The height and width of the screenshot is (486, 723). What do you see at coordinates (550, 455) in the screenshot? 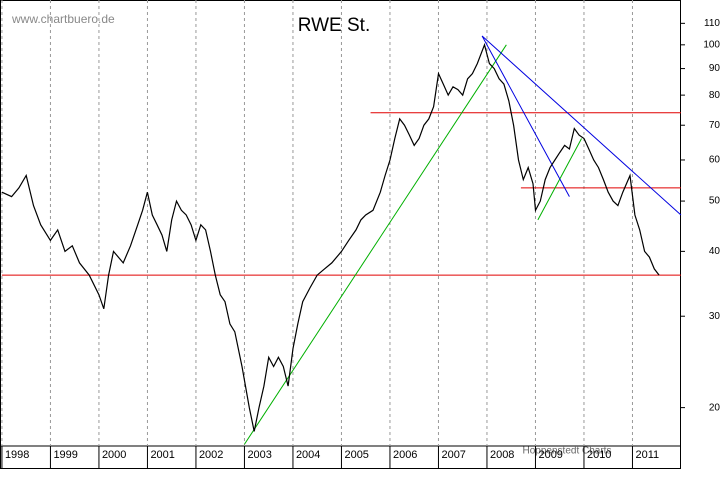
I see `x-tick-label: 2009` at bounding box center [550, 455].